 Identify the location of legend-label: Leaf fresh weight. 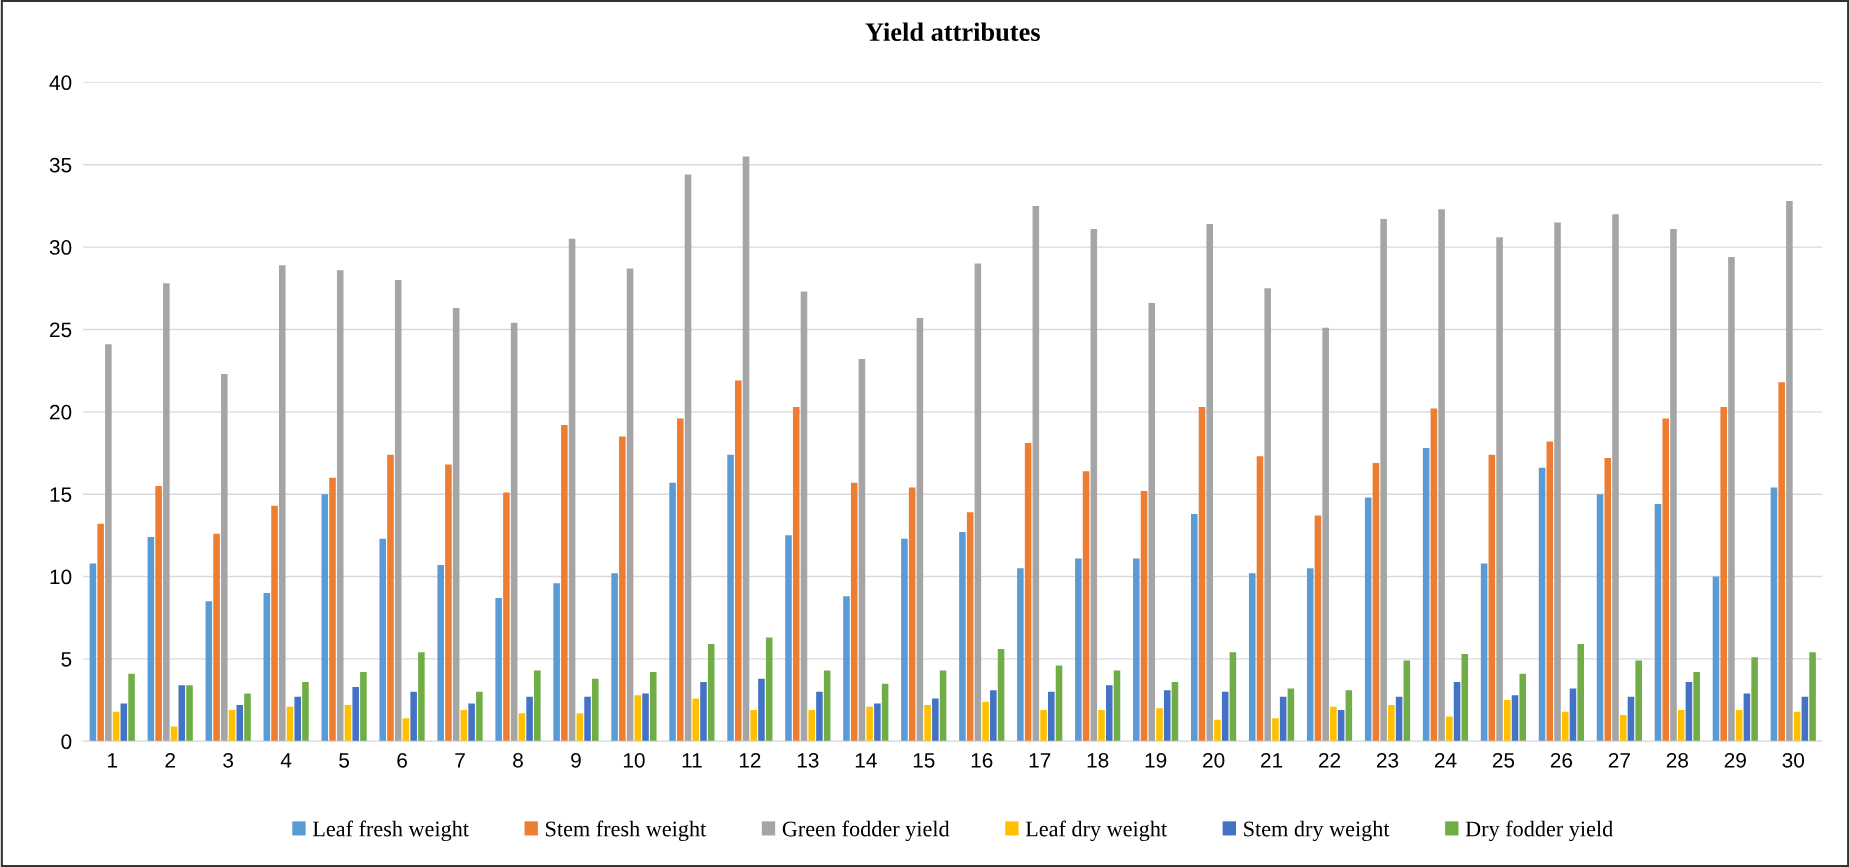
(390, 831).